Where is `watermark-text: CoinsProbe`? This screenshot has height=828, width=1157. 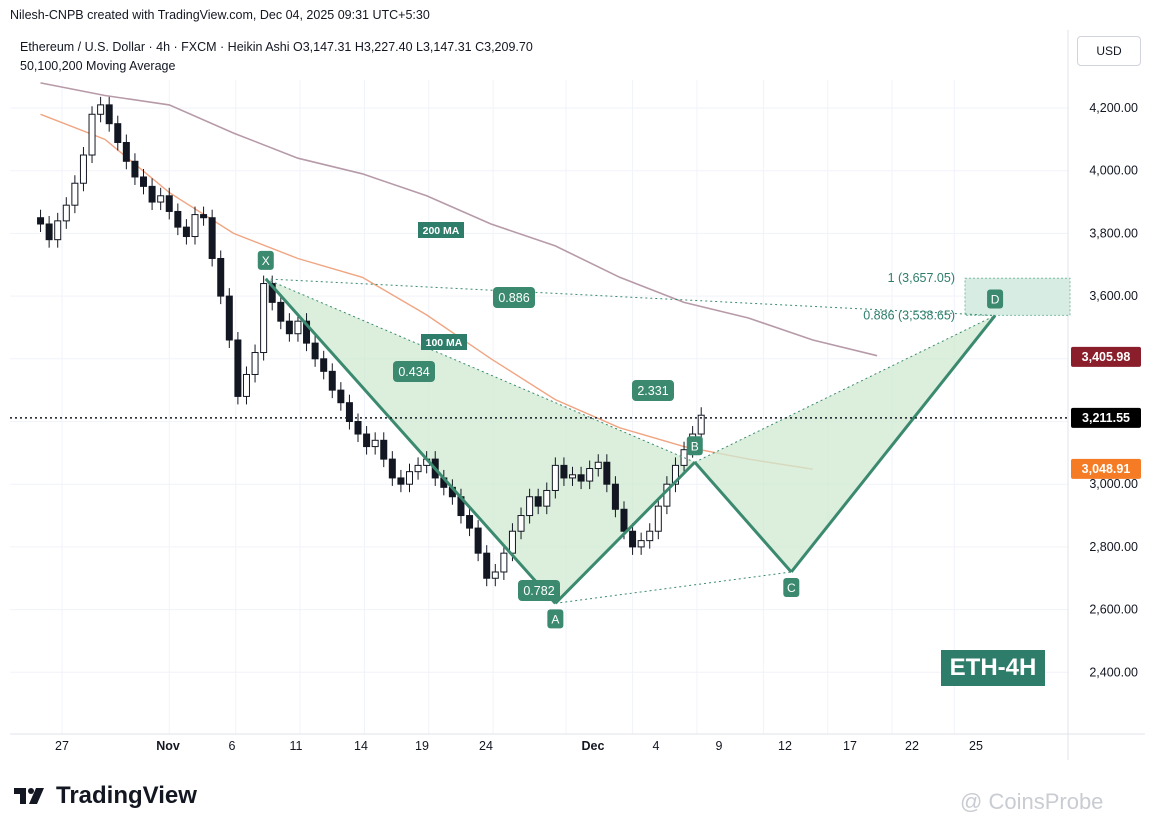
watermark-text: CoinsProbe is located at coordinates (1046, 801).